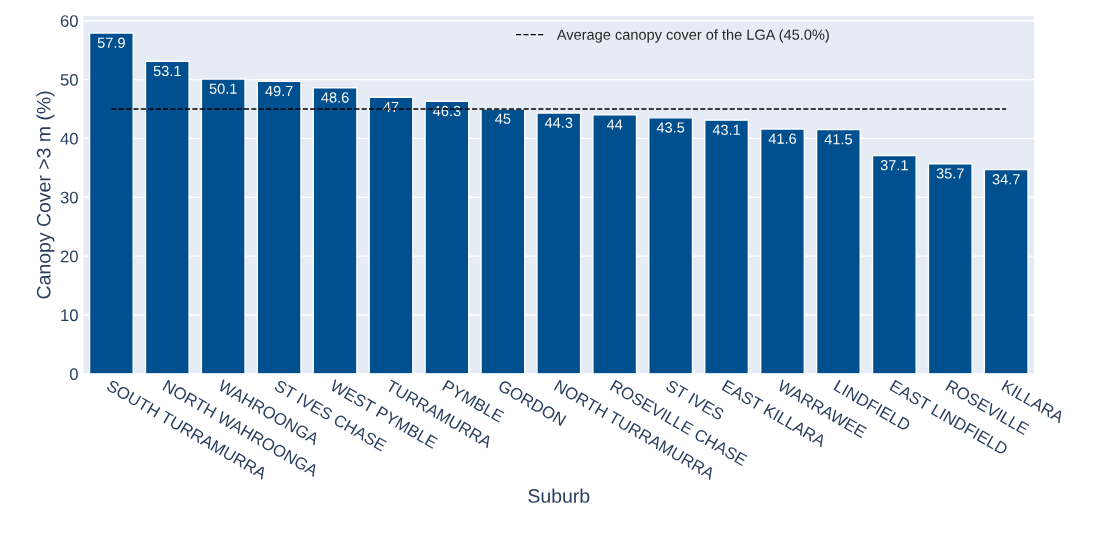  Describe the element at coordinates (69, 21) in the screenshot. I see `y-tick-label: 60` at that location.